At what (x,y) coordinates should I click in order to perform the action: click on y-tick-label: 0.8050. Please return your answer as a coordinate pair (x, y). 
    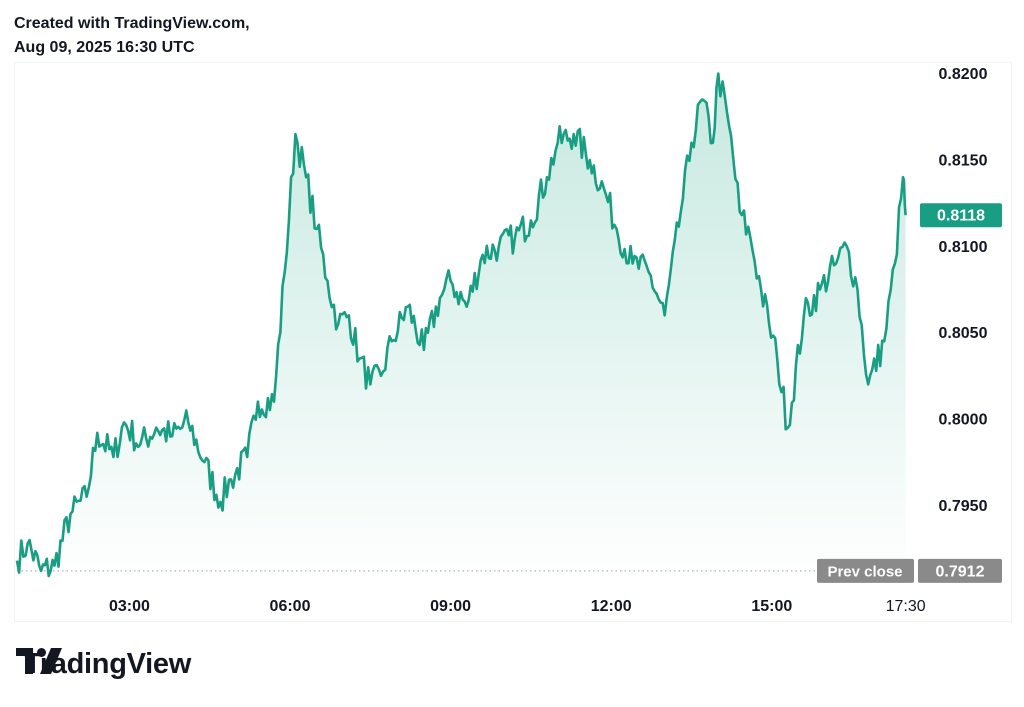
    Looking at the image, I should click on (963, 333).